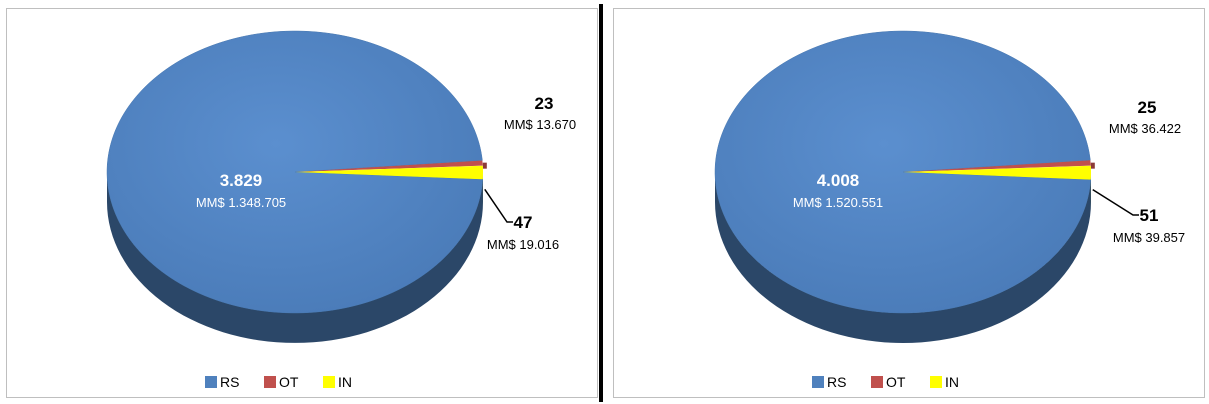  Describe the element at coordinates (601, 203) in the screenshot. I see `panel-divider` at that location.